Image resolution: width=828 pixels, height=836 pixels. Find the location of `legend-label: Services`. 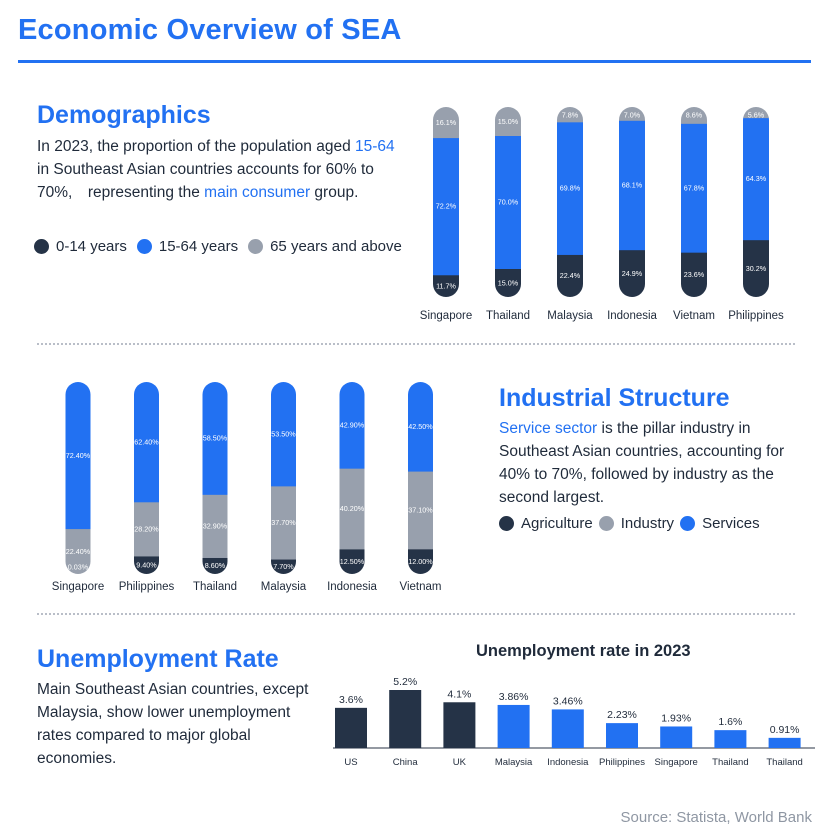

legend-label: Services is located at coordinates (731, 523).